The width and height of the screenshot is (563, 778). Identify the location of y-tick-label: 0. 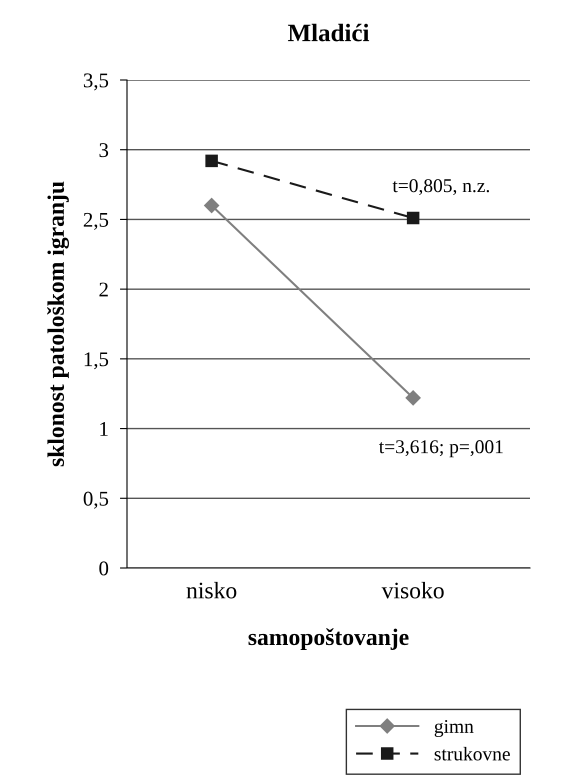
(103, 568).